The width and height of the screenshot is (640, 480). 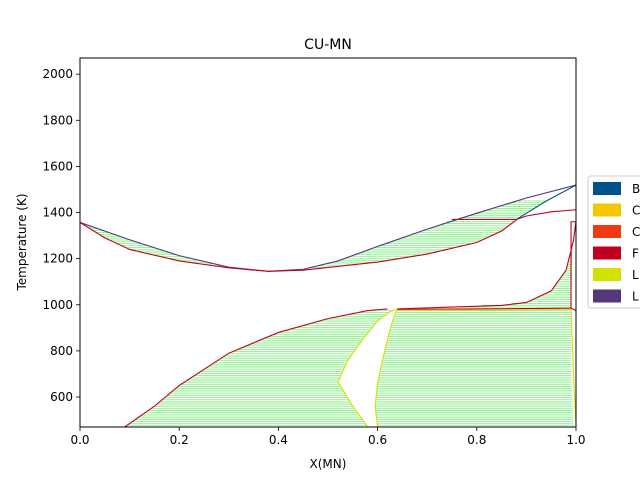 I want to click on legend-label: B, so click(x=636, y=189).